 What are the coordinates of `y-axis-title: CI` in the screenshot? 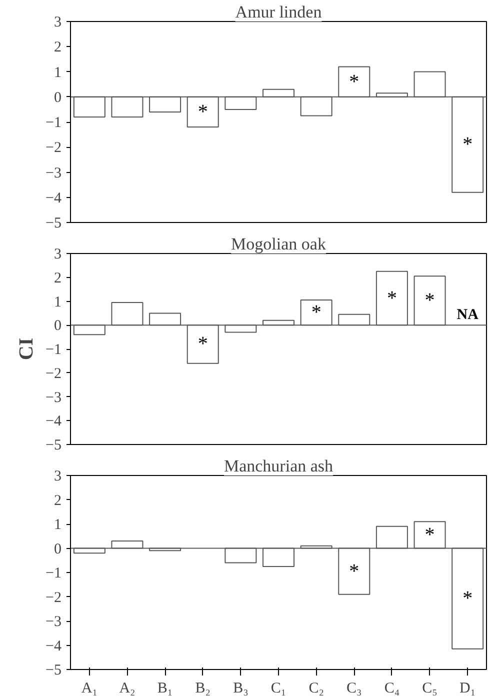 It's located at (27, 349).